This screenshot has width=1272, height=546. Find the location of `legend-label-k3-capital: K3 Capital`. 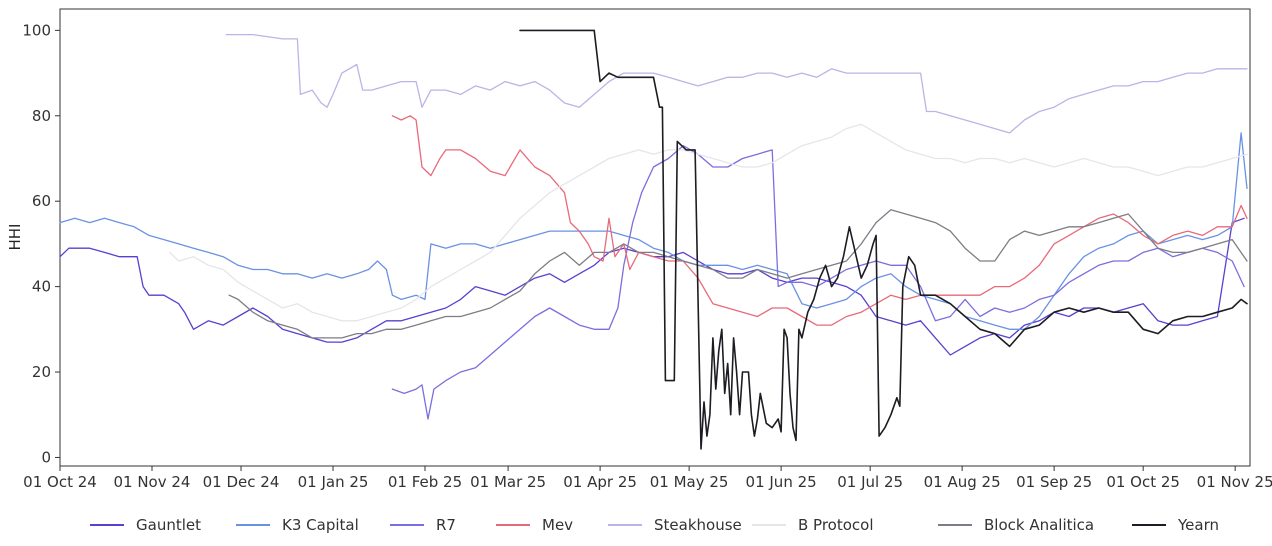

legend-label-k3-capital: K3 Capital is located at coordinates (320, 525).